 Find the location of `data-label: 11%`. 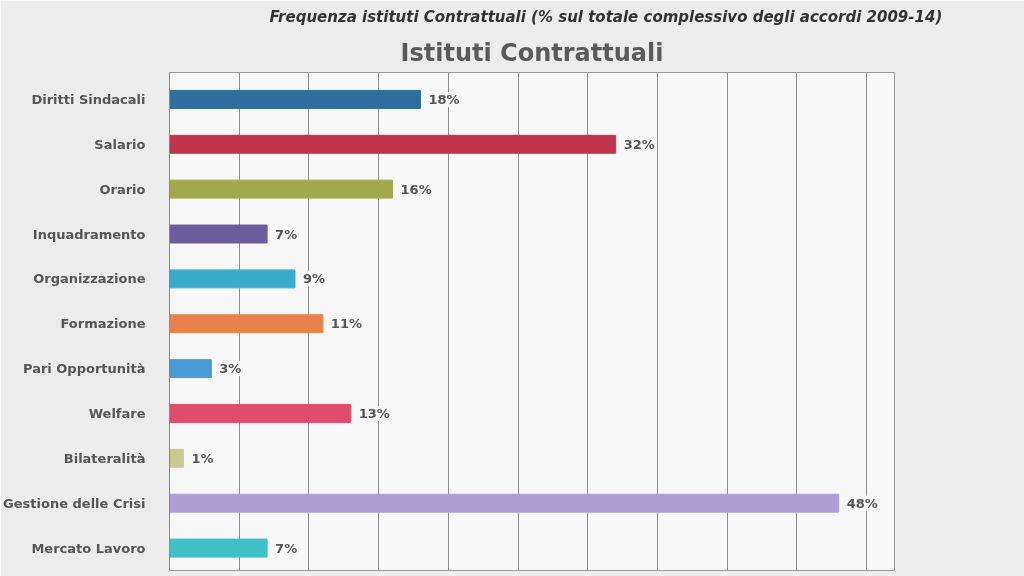

data-label: 11% is located at coordinates (346, 324).